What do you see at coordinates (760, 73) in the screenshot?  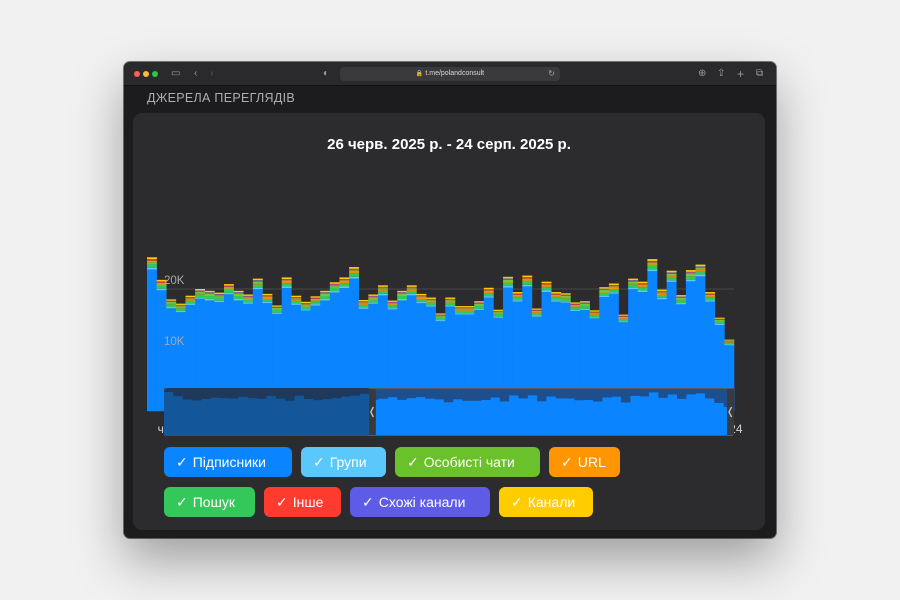 I see `tab-overview-icon: ⧉` at bounding box center [760, 73].